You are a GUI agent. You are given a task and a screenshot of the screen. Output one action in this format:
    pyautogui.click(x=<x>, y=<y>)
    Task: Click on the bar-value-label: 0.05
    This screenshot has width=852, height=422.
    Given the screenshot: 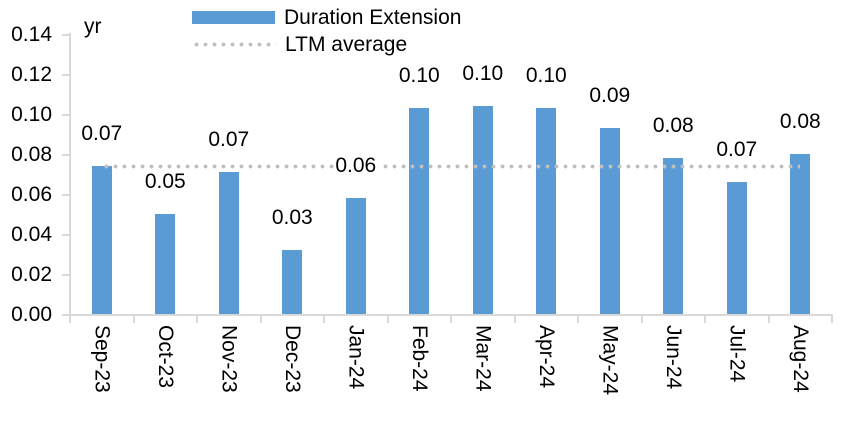 What is the action you would take?
    pyautogui.click(x=165, y=182)
    